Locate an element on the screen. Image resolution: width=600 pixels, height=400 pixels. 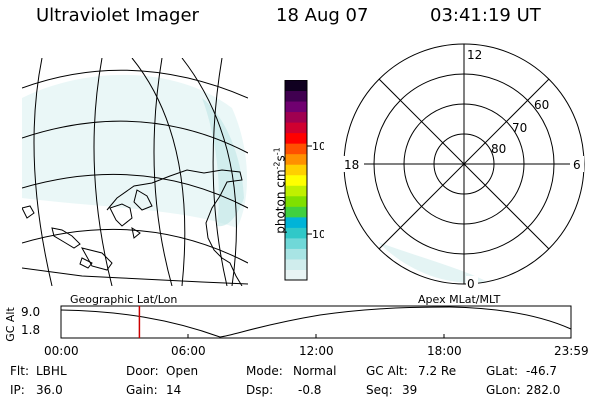
colorbar-tick-100: 100 is located at coordinates (318, 146).